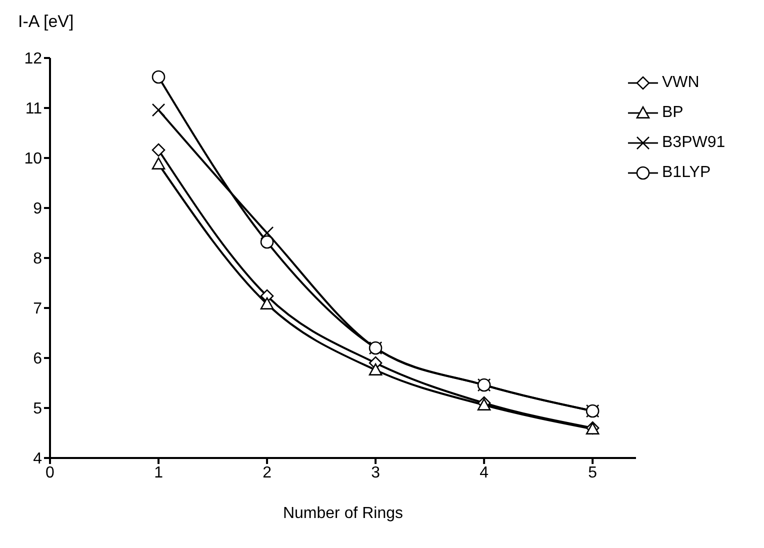 The width and height of the screenshot is (764, 548). What do you see at coordinates (681, 83) in the screenshot?
I see `legend-label: VWN` at bounding box center [681, 83].